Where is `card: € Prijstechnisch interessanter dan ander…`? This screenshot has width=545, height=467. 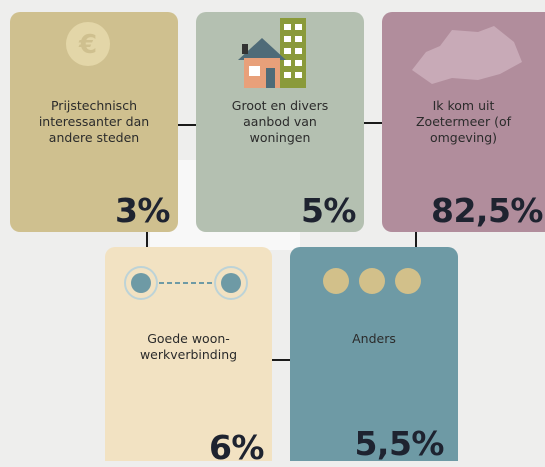
card: € Prijstechnisch interessanter dan ander… is located at coordinates (94, 122).